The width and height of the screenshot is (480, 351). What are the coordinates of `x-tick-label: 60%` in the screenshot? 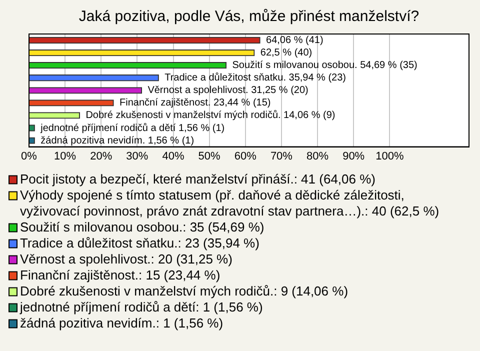 It's located at (245, 156).